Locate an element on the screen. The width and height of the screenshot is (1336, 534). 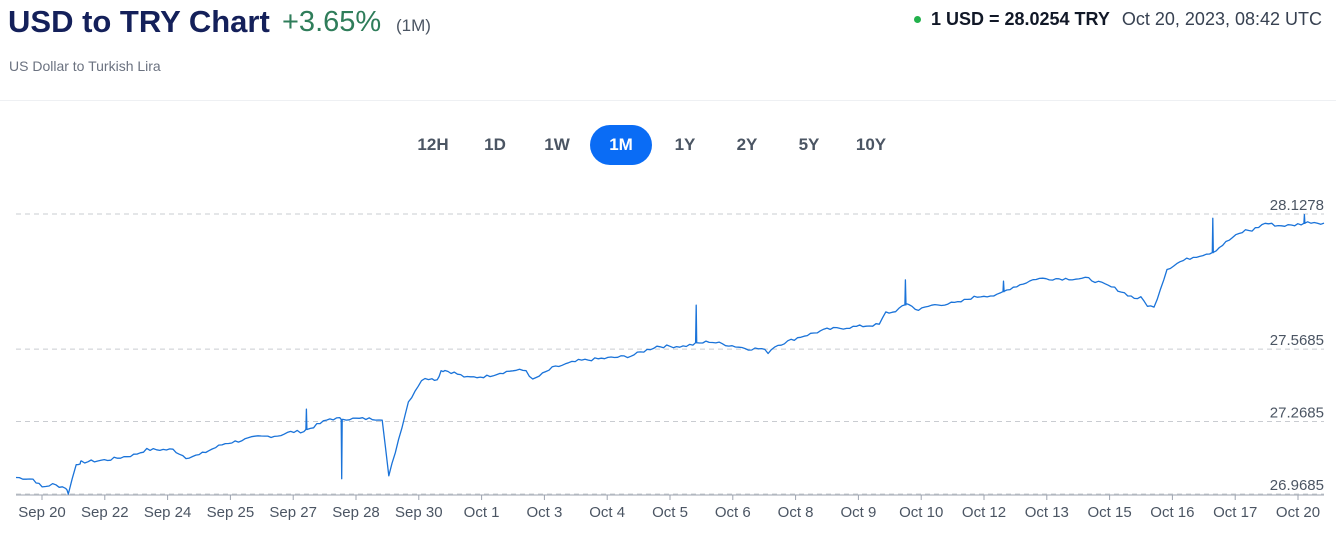
x-tick-label: Oct 8 is located at coordinates (796, 512).